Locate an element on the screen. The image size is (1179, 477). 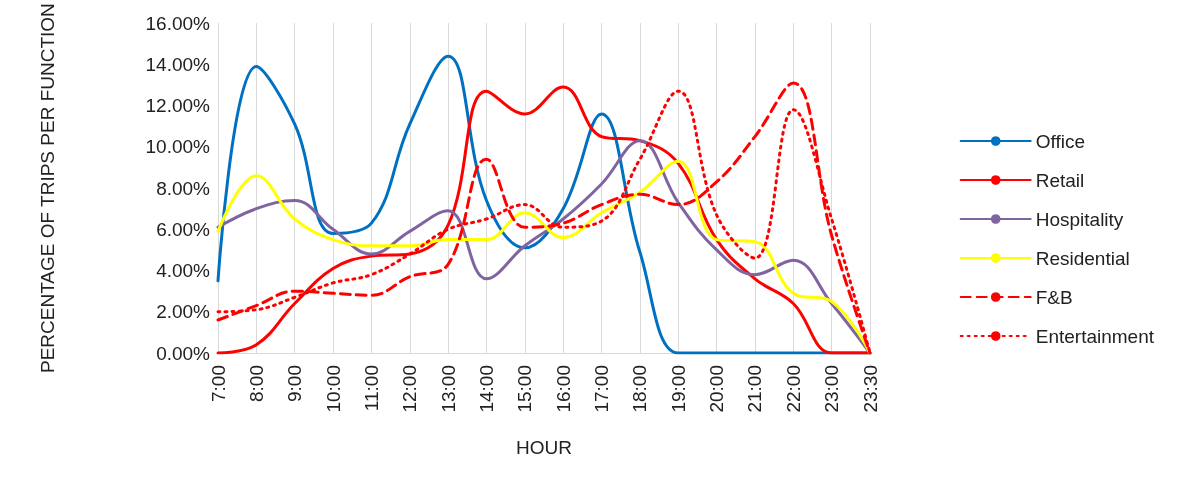
x-tick-label: 15:00 is located at coordinates (525, 389).